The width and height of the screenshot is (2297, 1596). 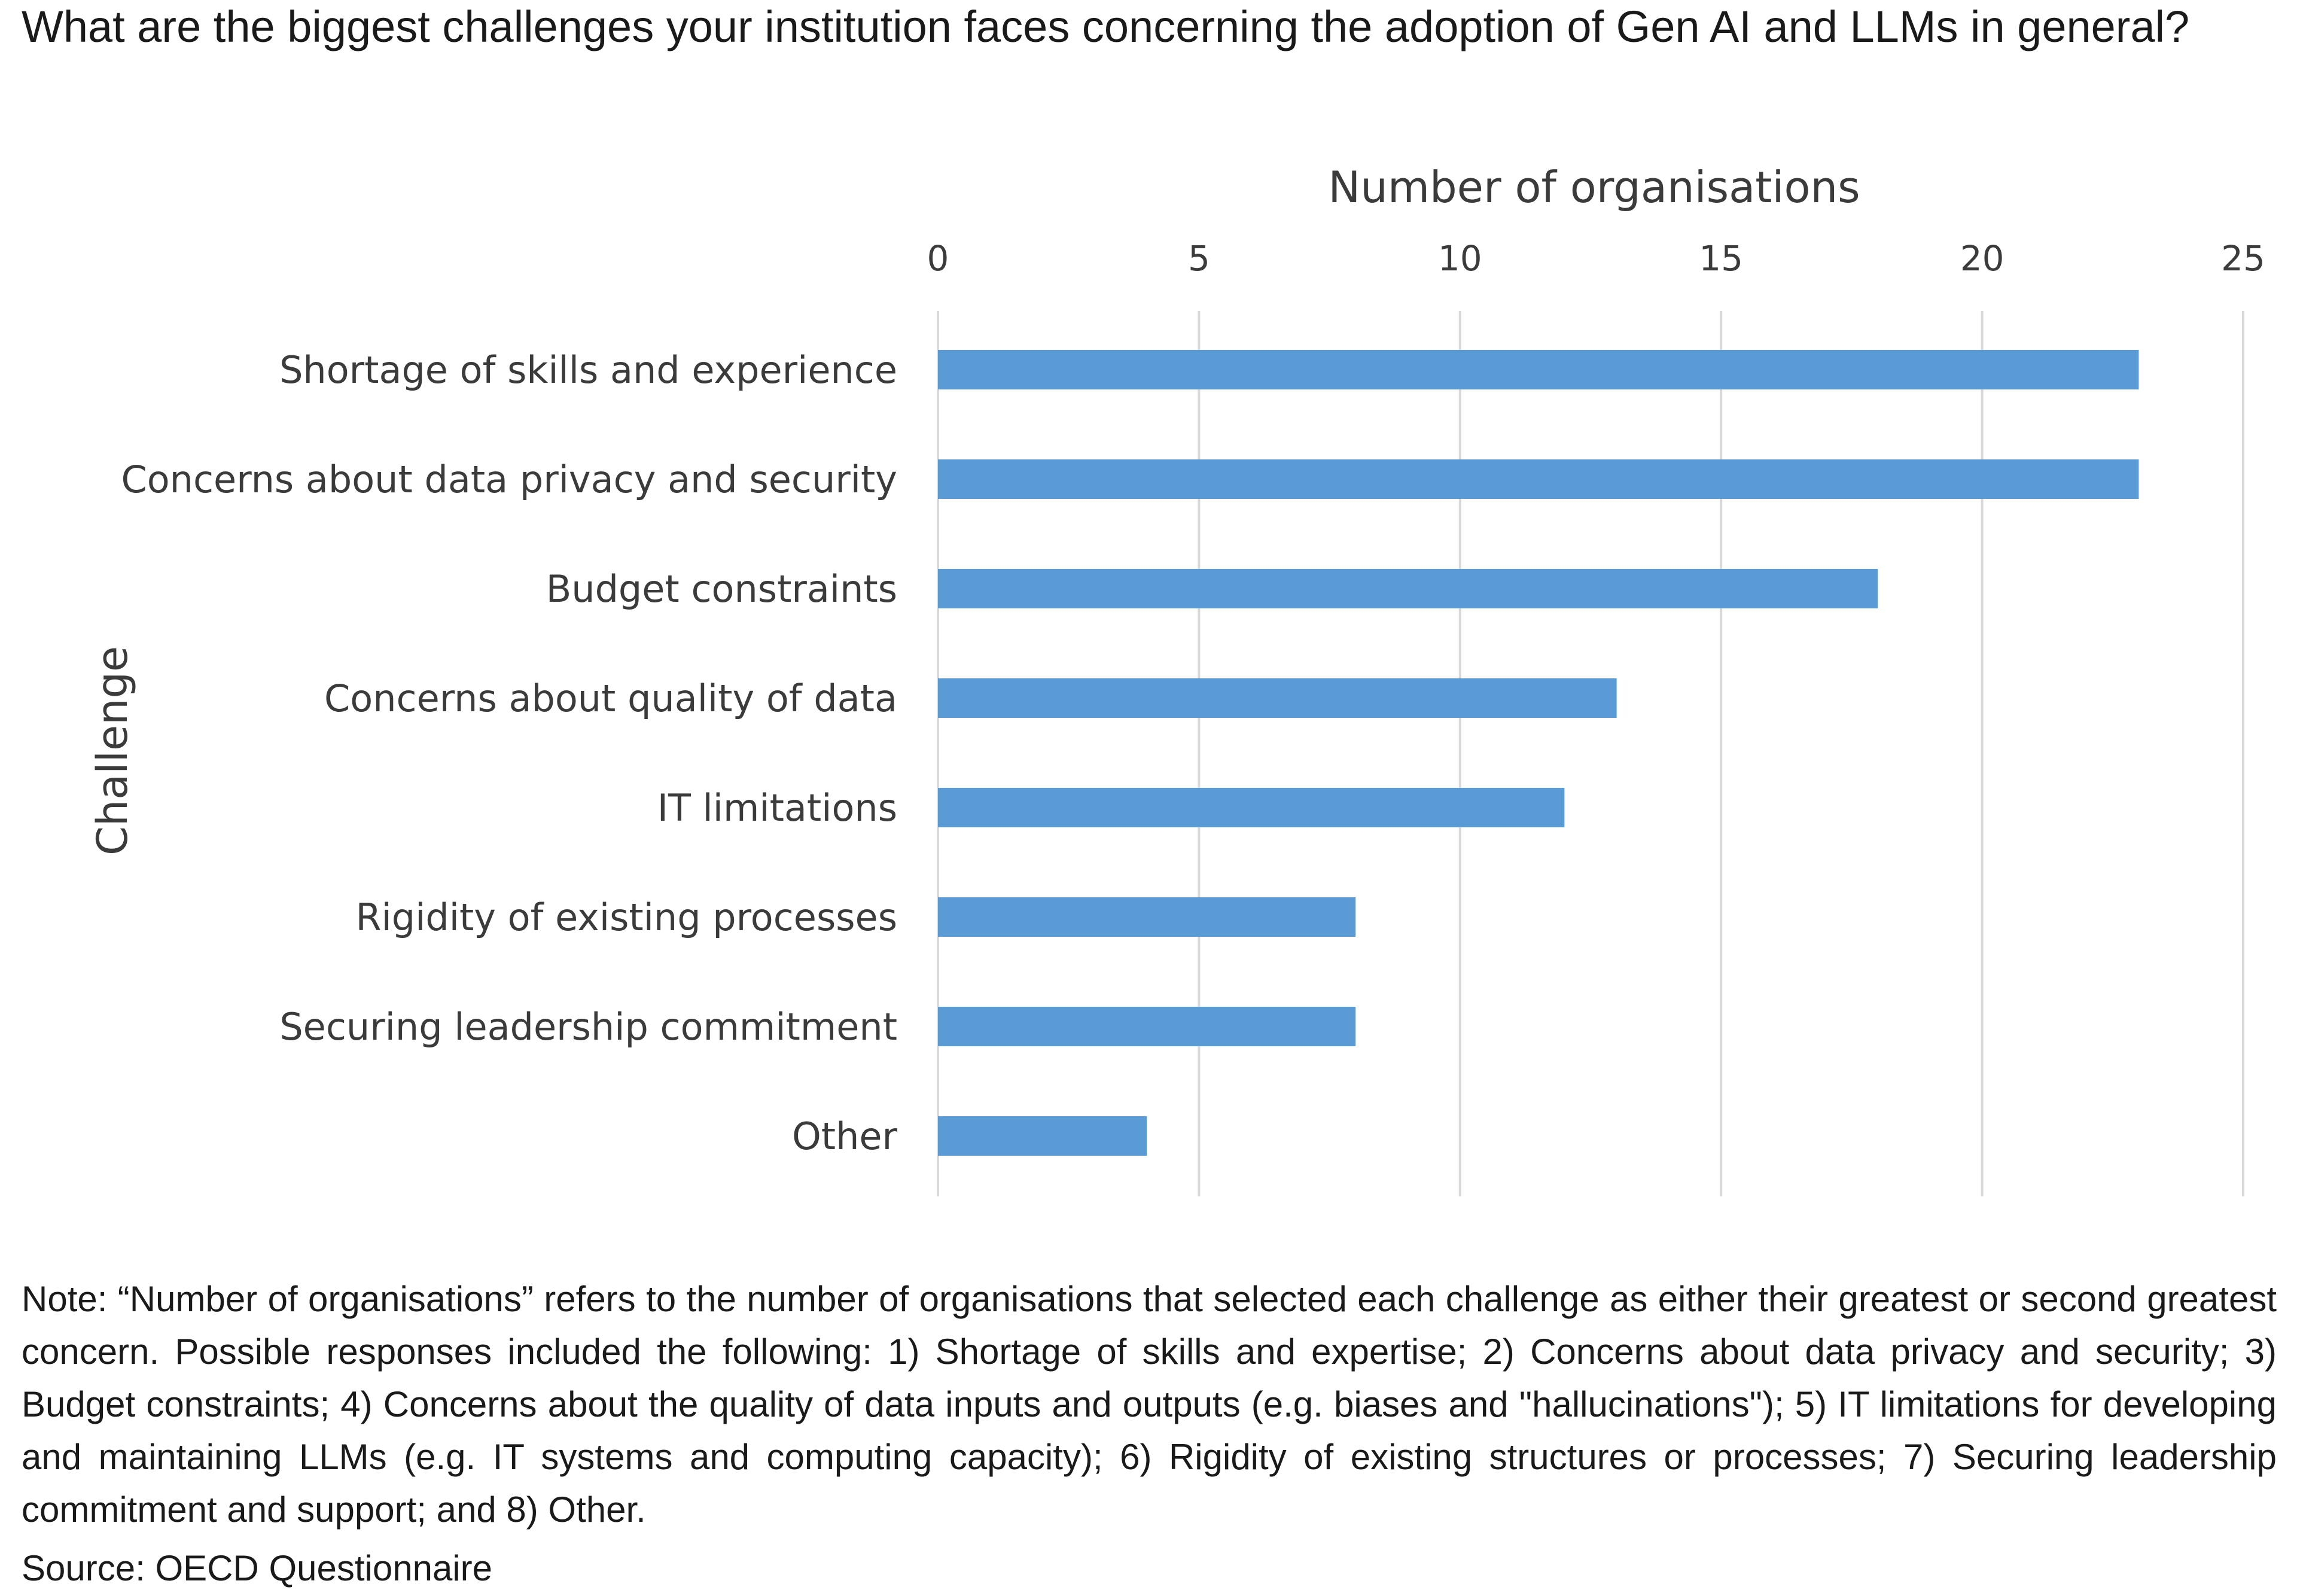 I want to click on category-label: Budget constraints, so click(x=721, y=589).